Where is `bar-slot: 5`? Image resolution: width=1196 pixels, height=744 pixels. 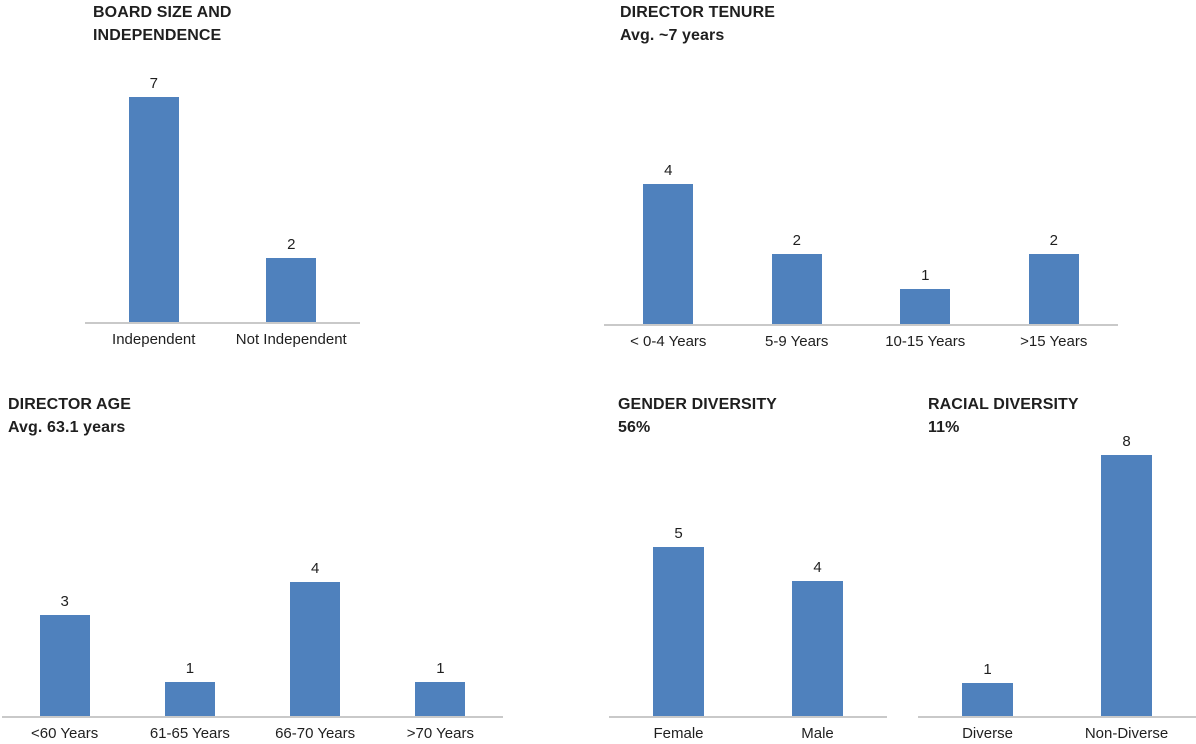
bar-slot: 5 is located at coordinates (678, 620).